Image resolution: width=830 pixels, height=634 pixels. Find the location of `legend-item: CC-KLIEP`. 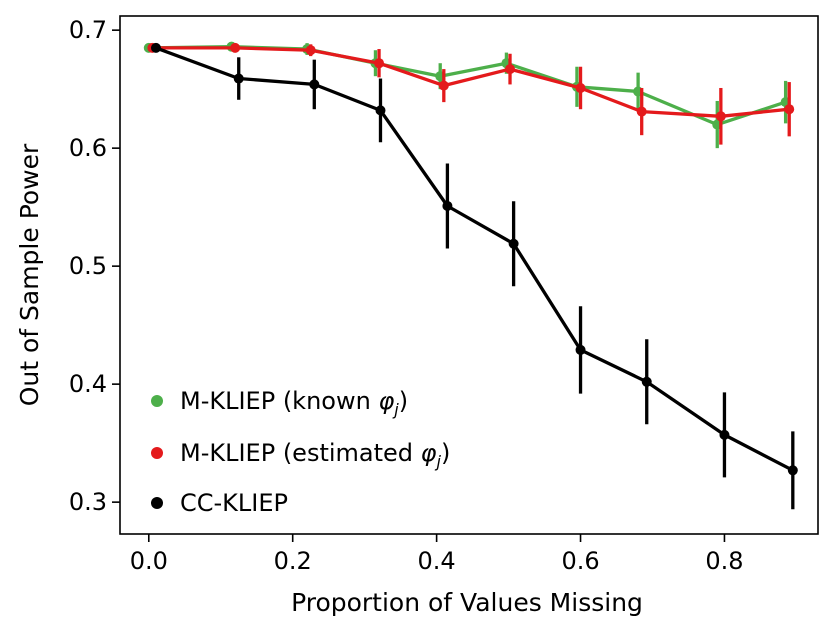

legend-item: CC-KLIEP is located at coordinates (219, 503).